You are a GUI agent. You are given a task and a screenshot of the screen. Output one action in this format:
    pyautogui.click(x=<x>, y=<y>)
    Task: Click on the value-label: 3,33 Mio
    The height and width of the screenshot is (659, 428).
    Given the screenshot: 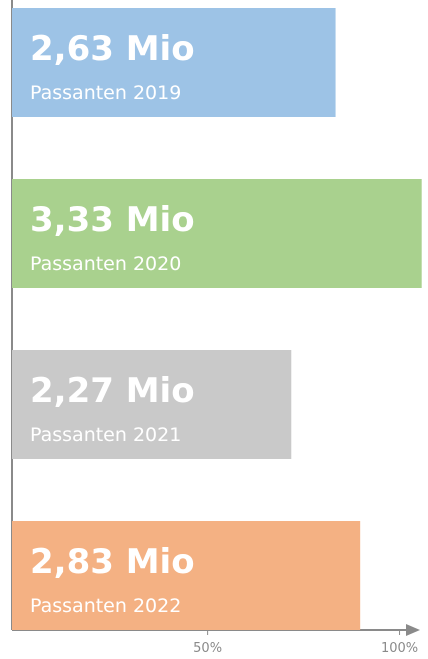 What is the action you would take?
    pyautogui.click(x=112, y=220)
    